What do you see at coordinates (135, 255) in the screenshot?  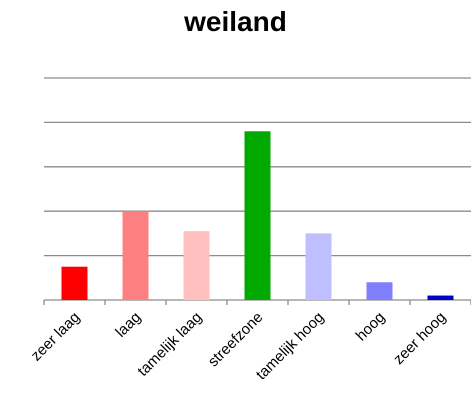 I see `bar-laag` at bounding box center [135, 255].